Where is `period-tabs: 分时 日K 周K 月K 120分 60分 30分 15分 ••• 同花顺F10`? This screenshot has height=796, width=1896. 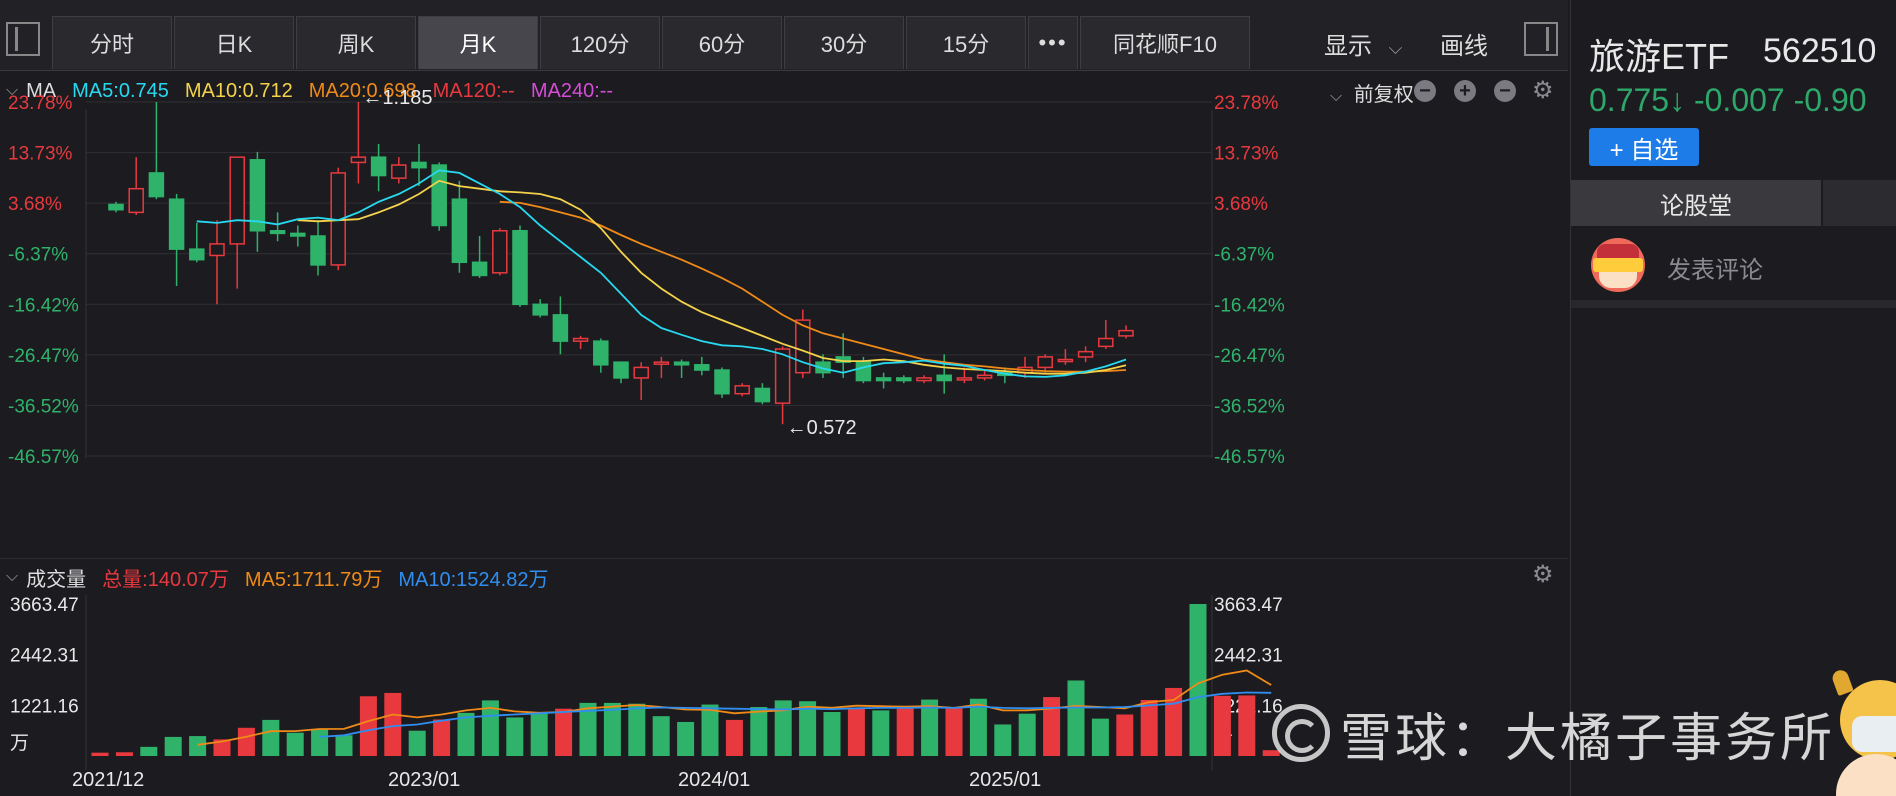
period-tabs: 分时 日K 周K 月K 120分 60分 30分 15分 ••• 同花顺F10 is located at coordinates (652, 43).